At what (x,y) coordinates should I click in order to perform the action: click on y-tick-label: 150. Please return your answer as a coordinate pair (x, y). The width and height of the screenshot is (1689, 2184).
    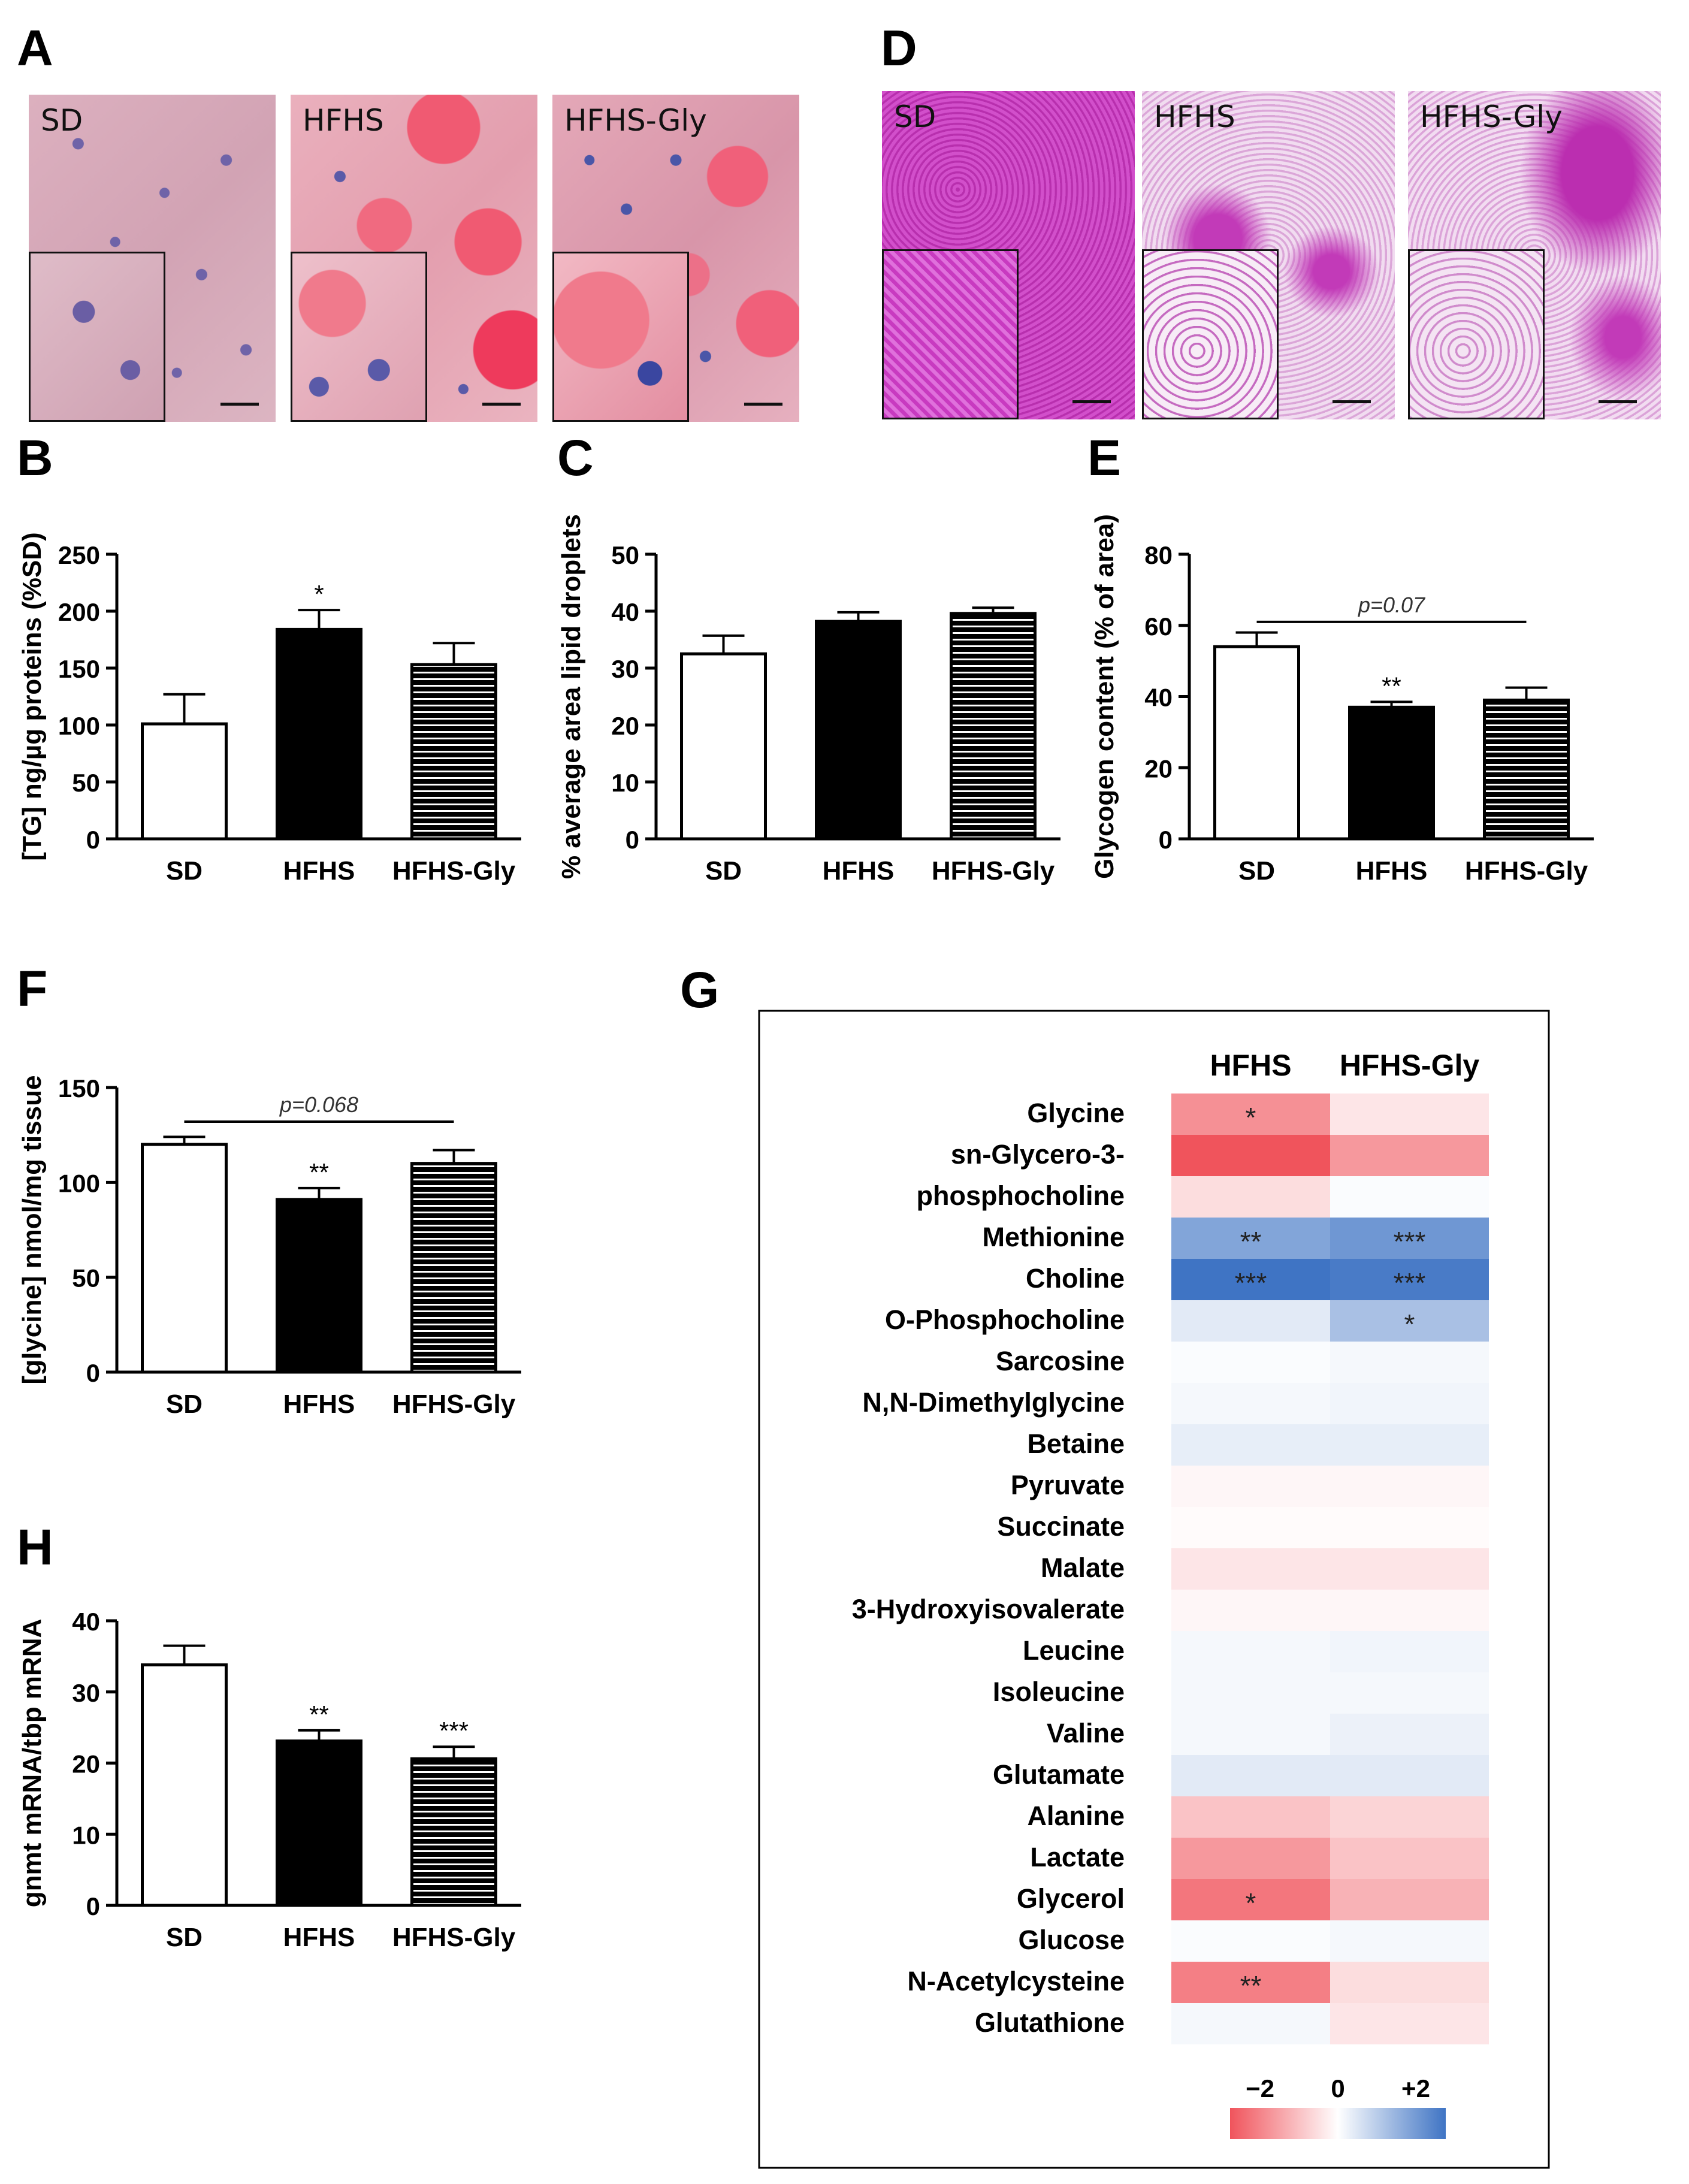
    Looking at the image, I should click on (79, 669).